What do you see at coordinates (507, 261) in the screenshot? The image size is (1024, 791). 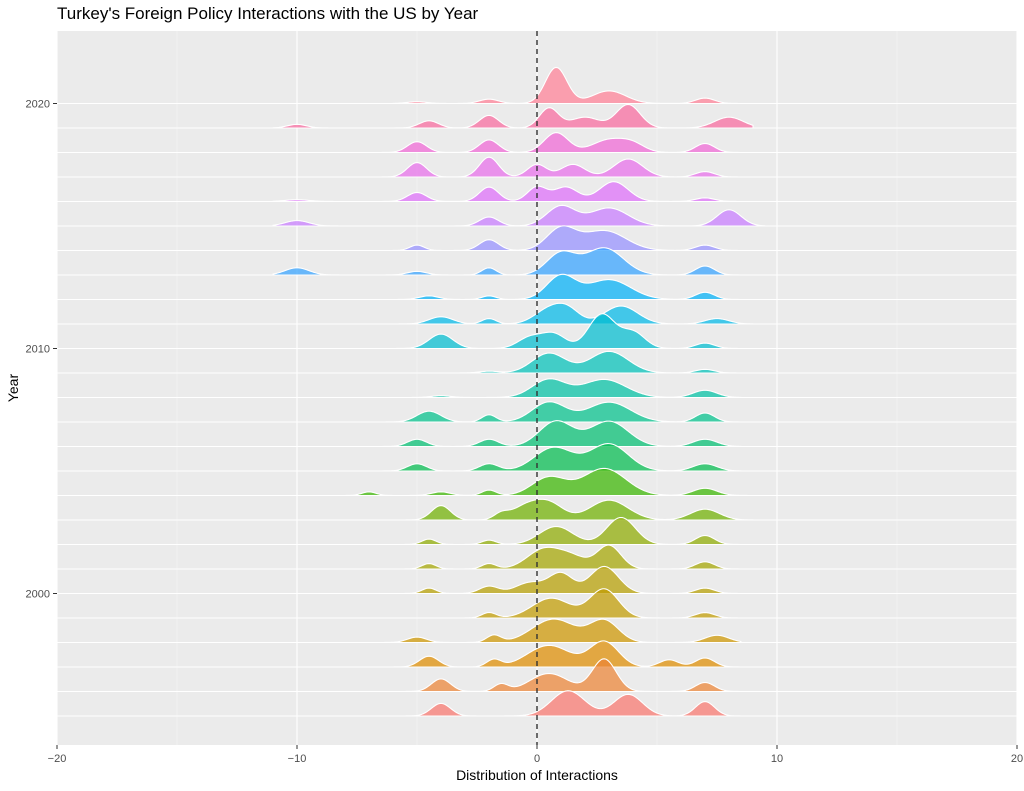 I see `ridge-2013` at bounding box center [507, 261].